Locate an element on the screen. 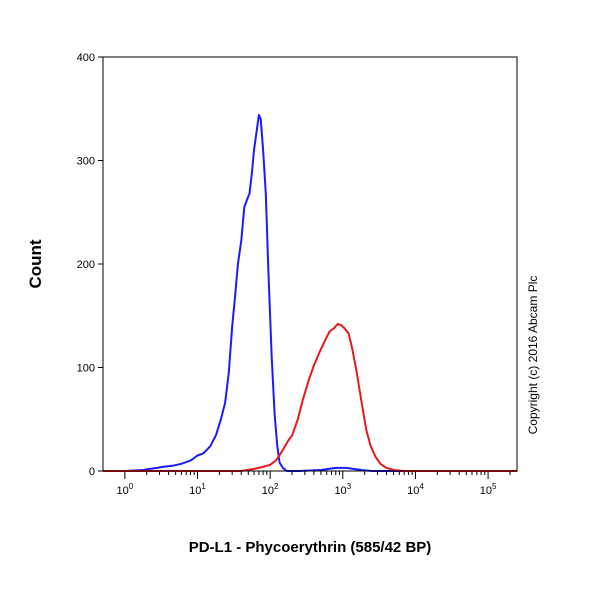 This screenshot has width=600, height=600. x-tick-exponent: 3 is located at coordinates (349, 486).